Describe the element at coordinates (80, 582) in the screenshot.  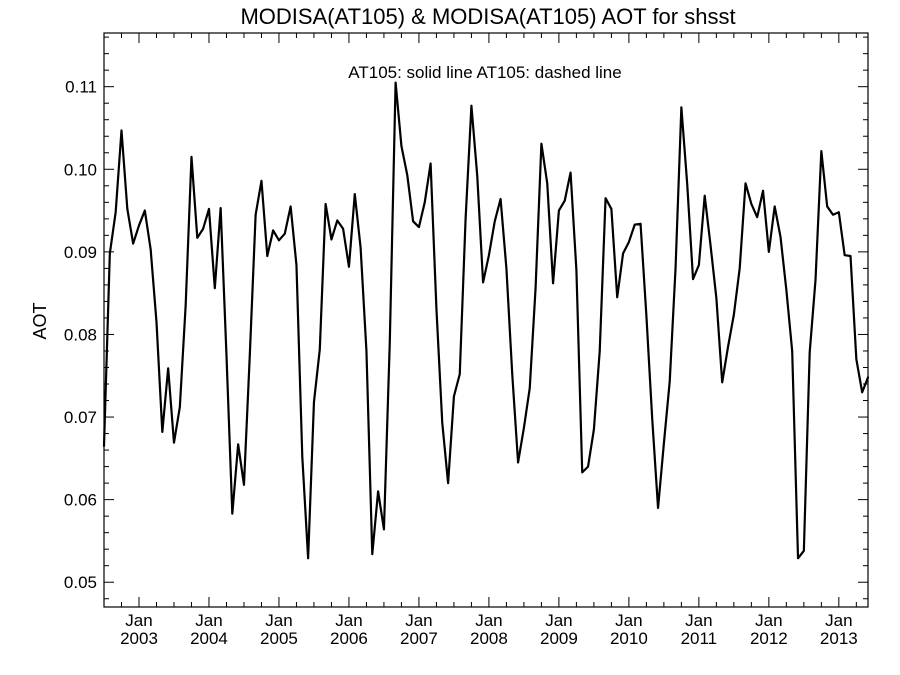
I see `y-tick-label: 0.05` at that location.